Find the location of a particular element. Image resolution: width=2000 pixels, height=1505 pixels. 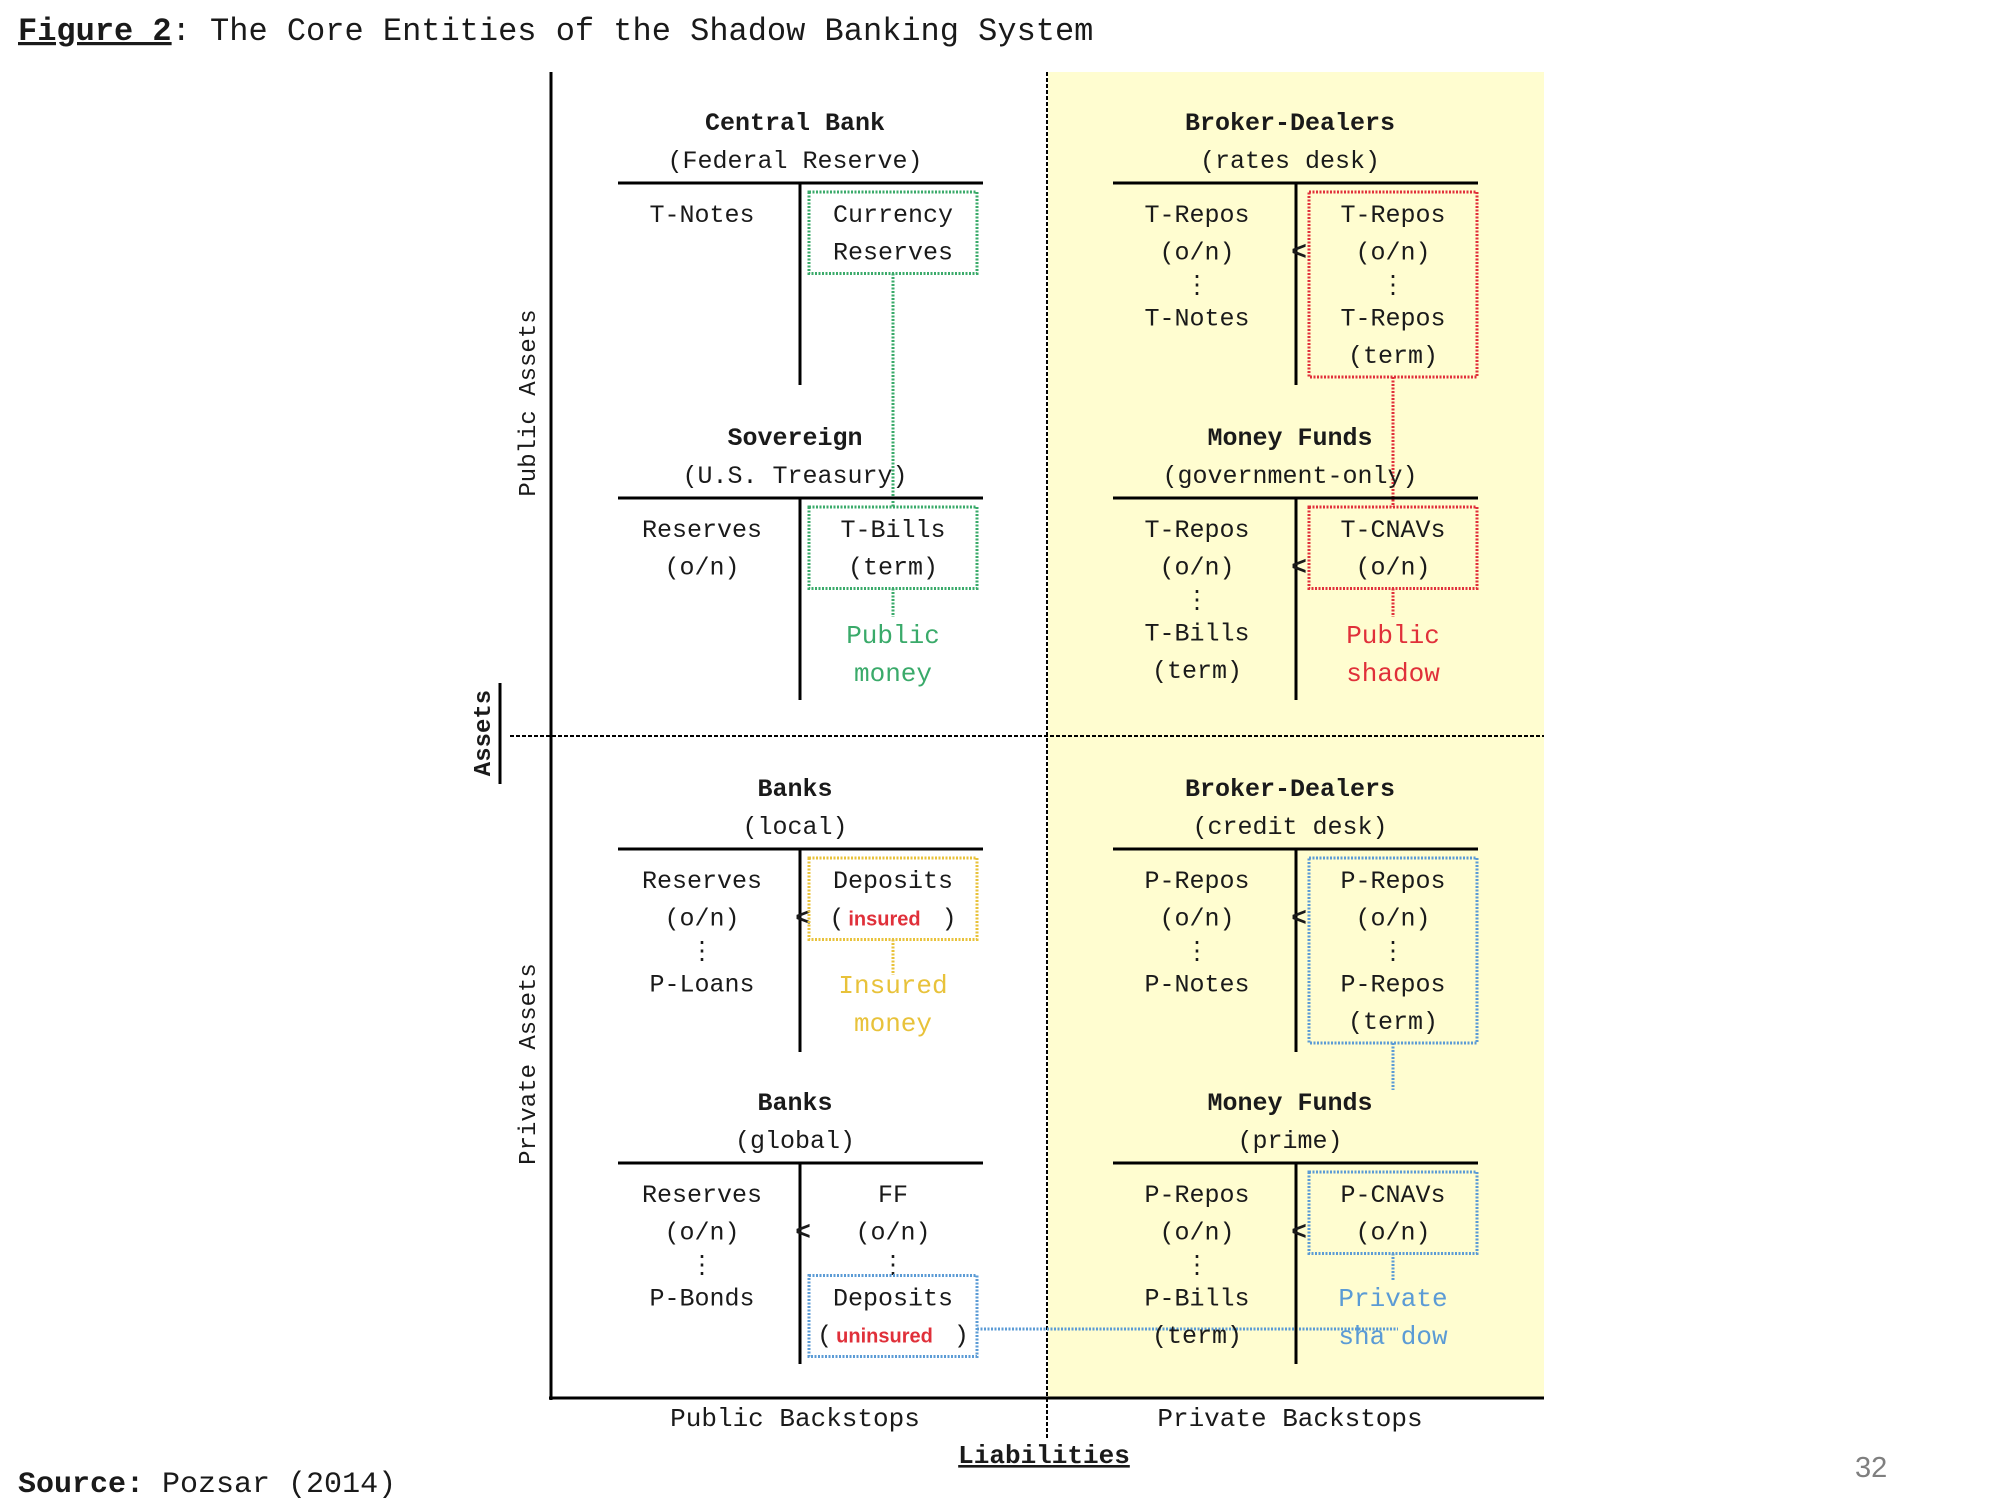

entity-subtitle: (prime) is located at coordinates (1289, 1141).